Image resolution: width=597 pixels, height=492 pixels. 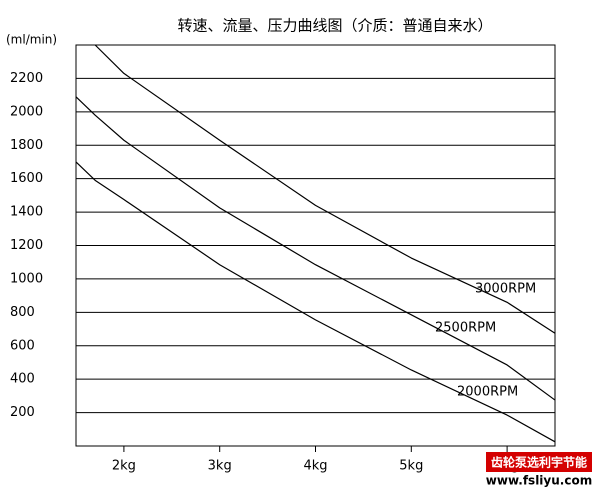 What do you see at coordinates (26, 278) in the screenshot?
I see `y-tick-label: 1000` at bounding box center [26, 278].